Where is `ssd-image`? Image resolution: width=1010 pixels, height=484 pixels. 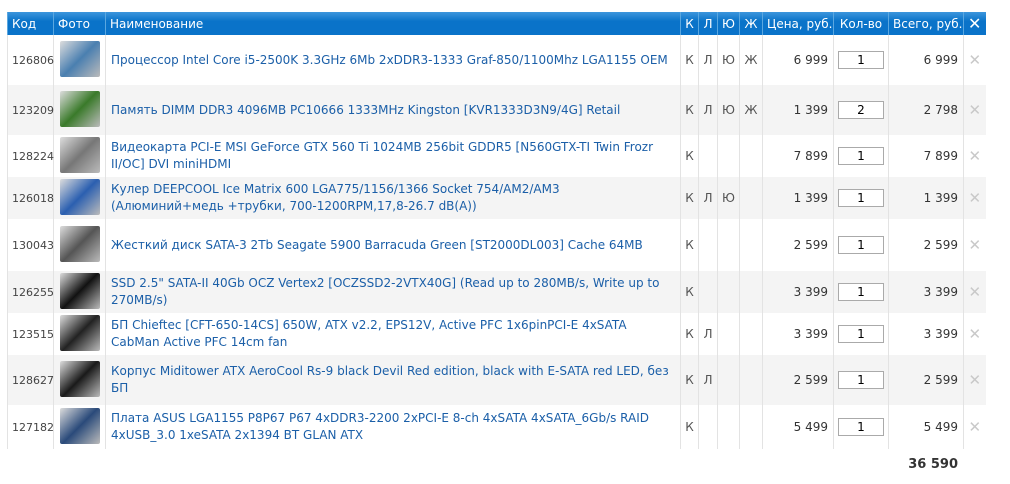
ssd-image is located at coordinates (79, 290).